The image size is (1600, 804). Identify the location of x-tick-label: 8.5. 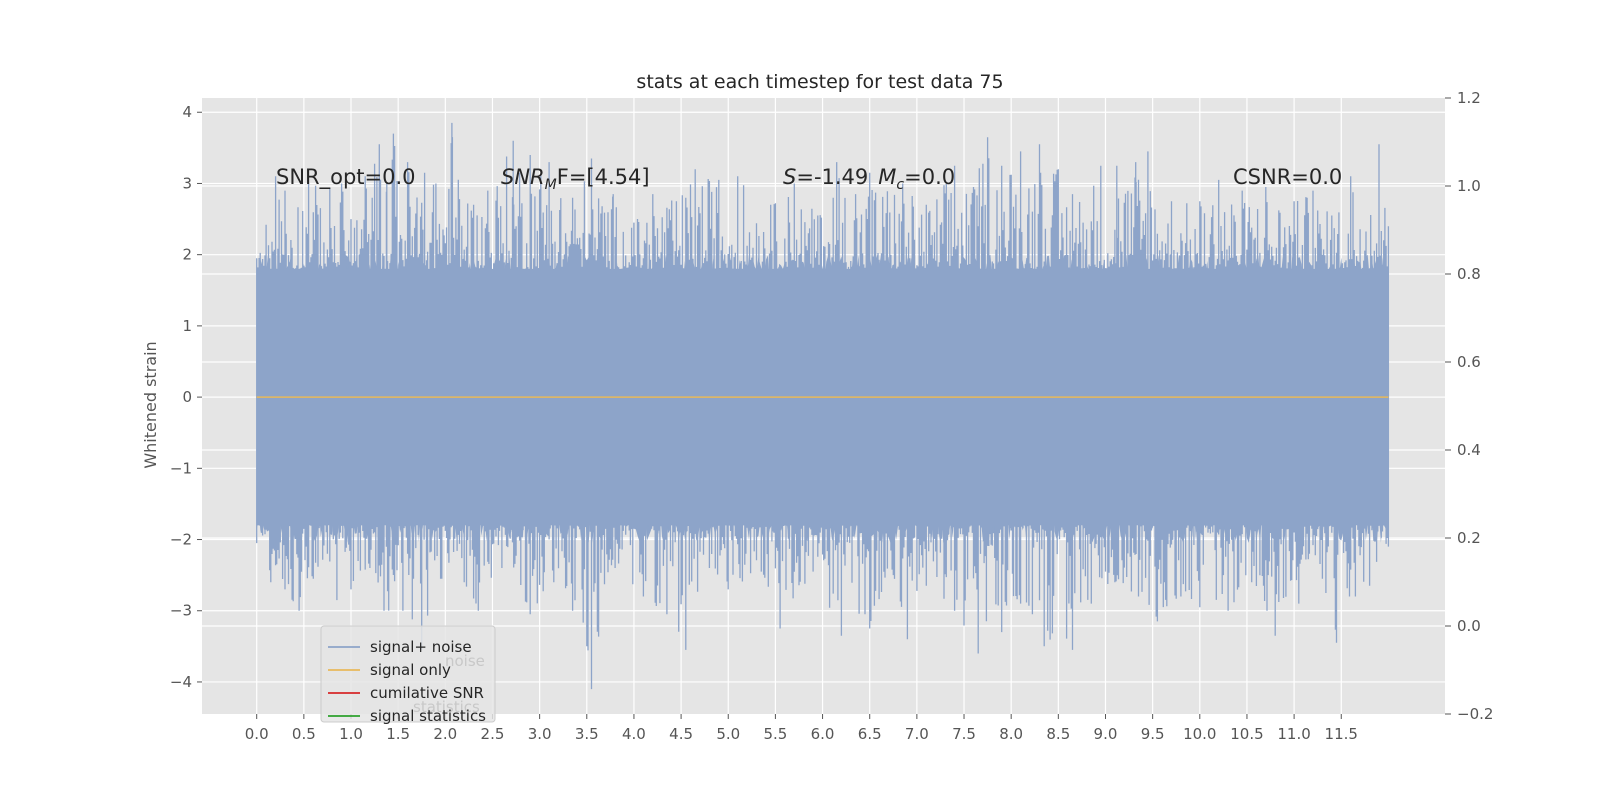
(1058, 734).